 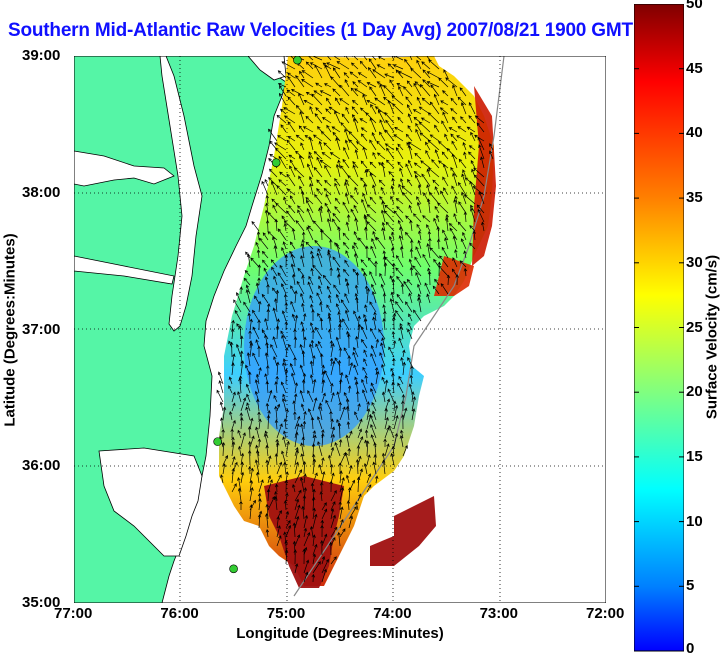 I want to click on colorbar-tick-label: 10, so click(x=694, y=521).